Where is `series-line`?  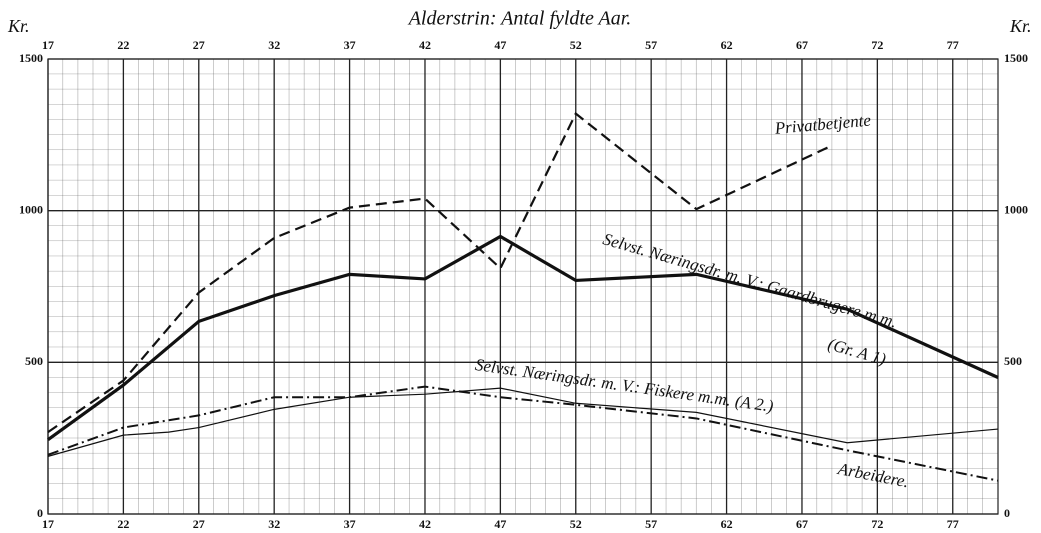 series-line is located at coordinates (523, 422).